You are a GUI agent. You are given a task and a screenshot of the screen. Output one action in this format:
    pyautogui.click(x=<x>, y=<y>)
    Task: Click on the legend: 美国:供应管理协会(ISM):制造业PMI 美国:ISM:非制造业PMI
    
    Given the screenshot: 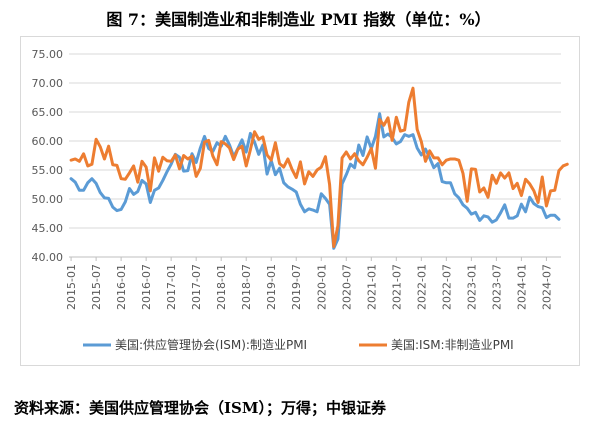 What is the action you would take?
    pyautogui.click(x=298, y=344)
    